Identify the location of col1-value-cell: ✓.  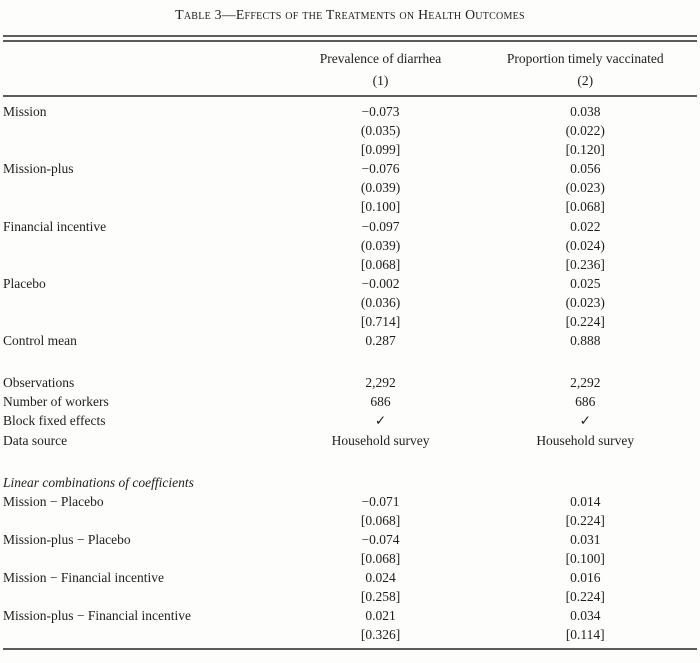
(380, 421).